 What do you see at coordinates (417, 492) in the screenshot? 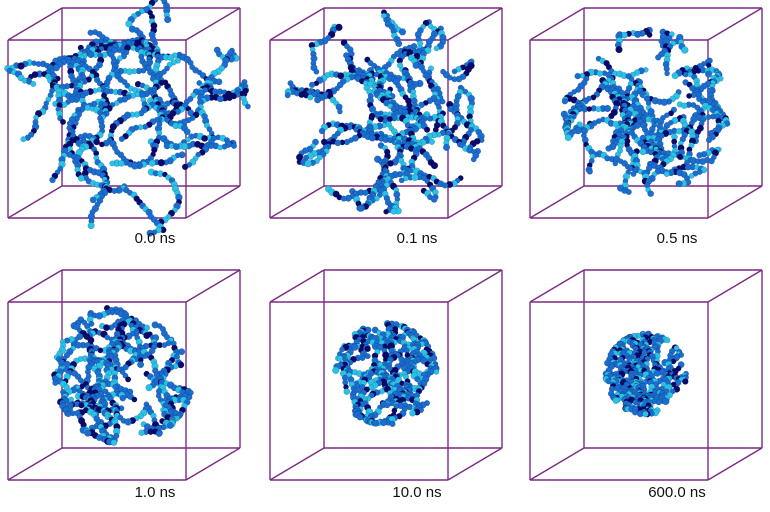
I see `time-label-5: 10.0 ns` at bounding box center [417, 492].